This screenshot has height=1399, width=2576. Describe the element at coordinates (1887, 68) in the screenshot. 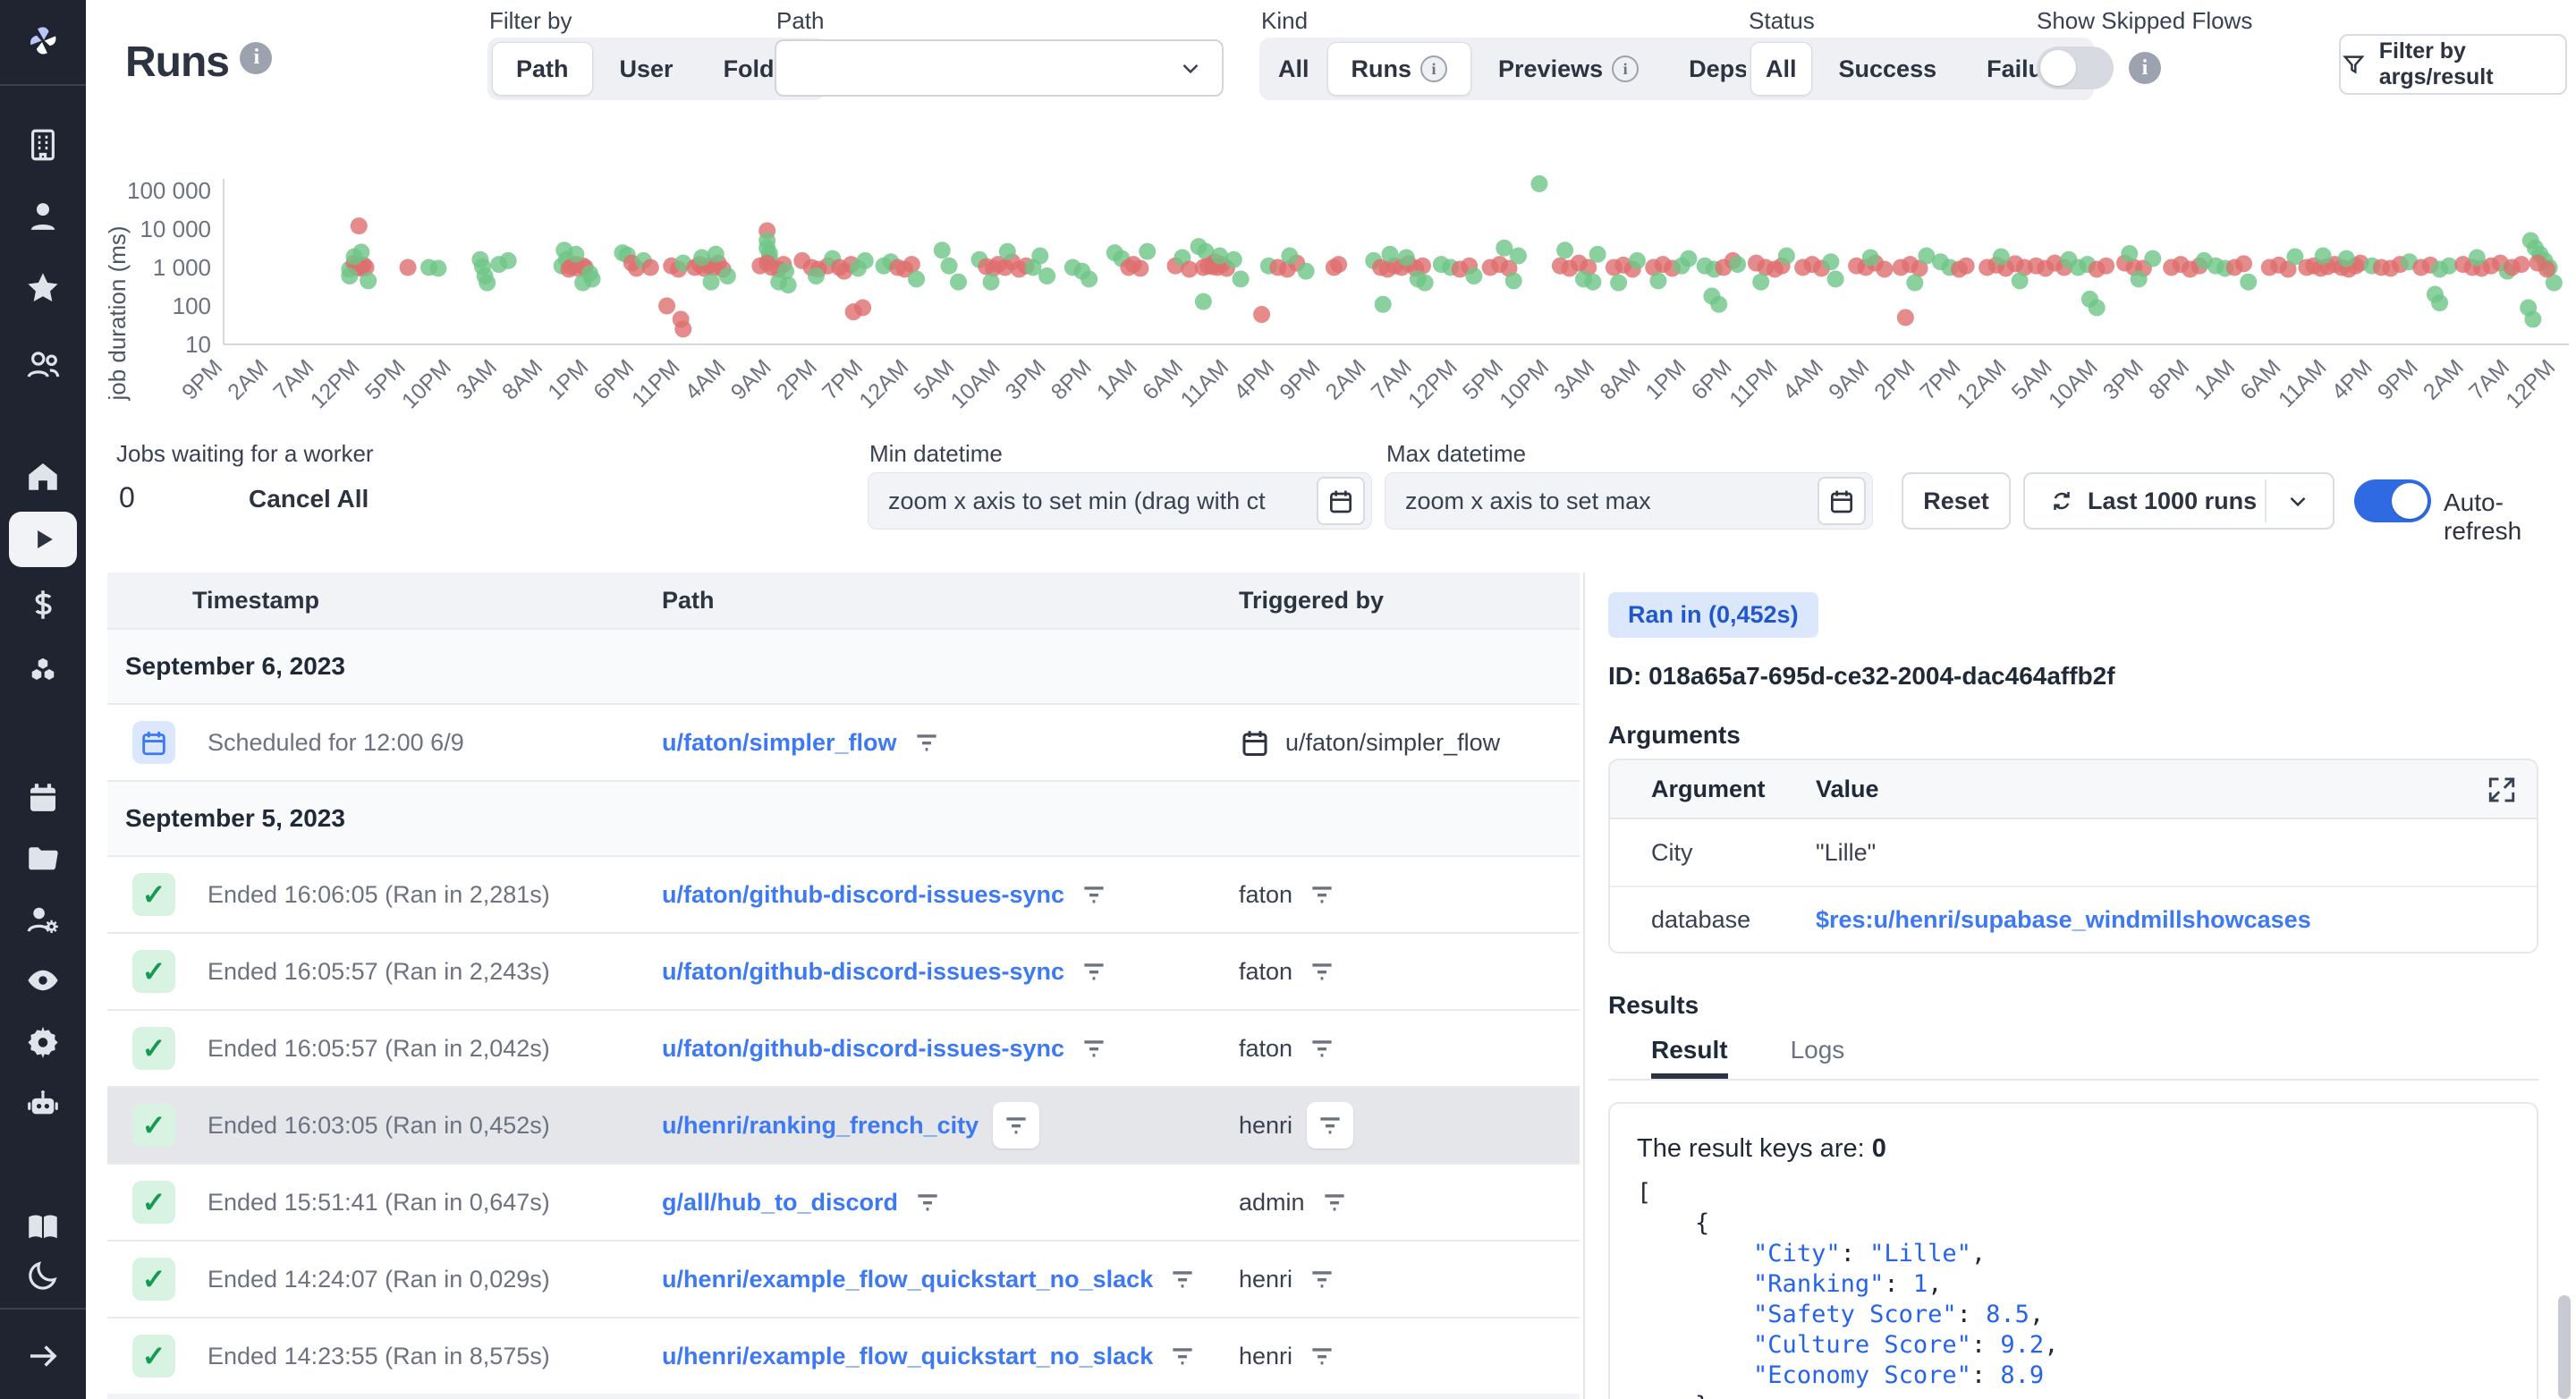

I see `status-success: Success` at that location.